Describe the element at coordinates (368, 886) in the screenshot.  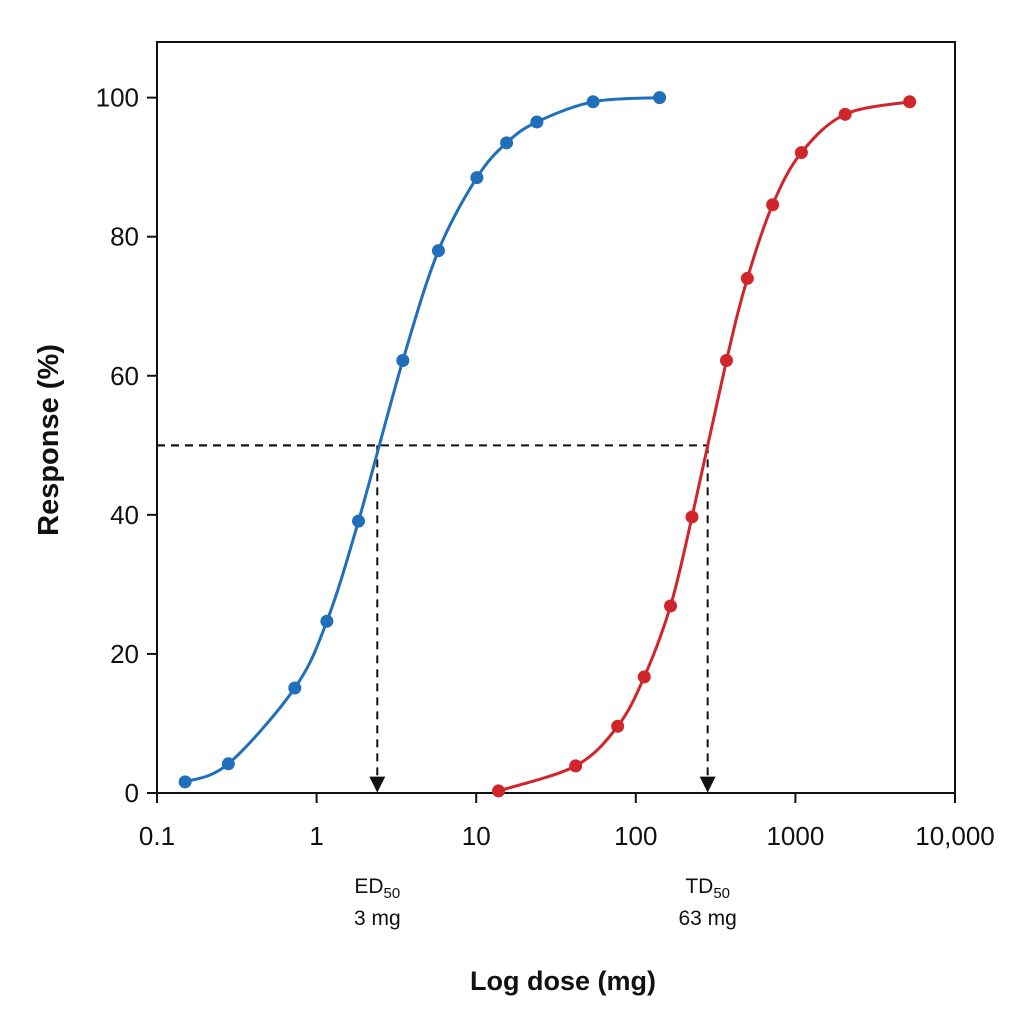
I see `reference-name: ED` at that location.